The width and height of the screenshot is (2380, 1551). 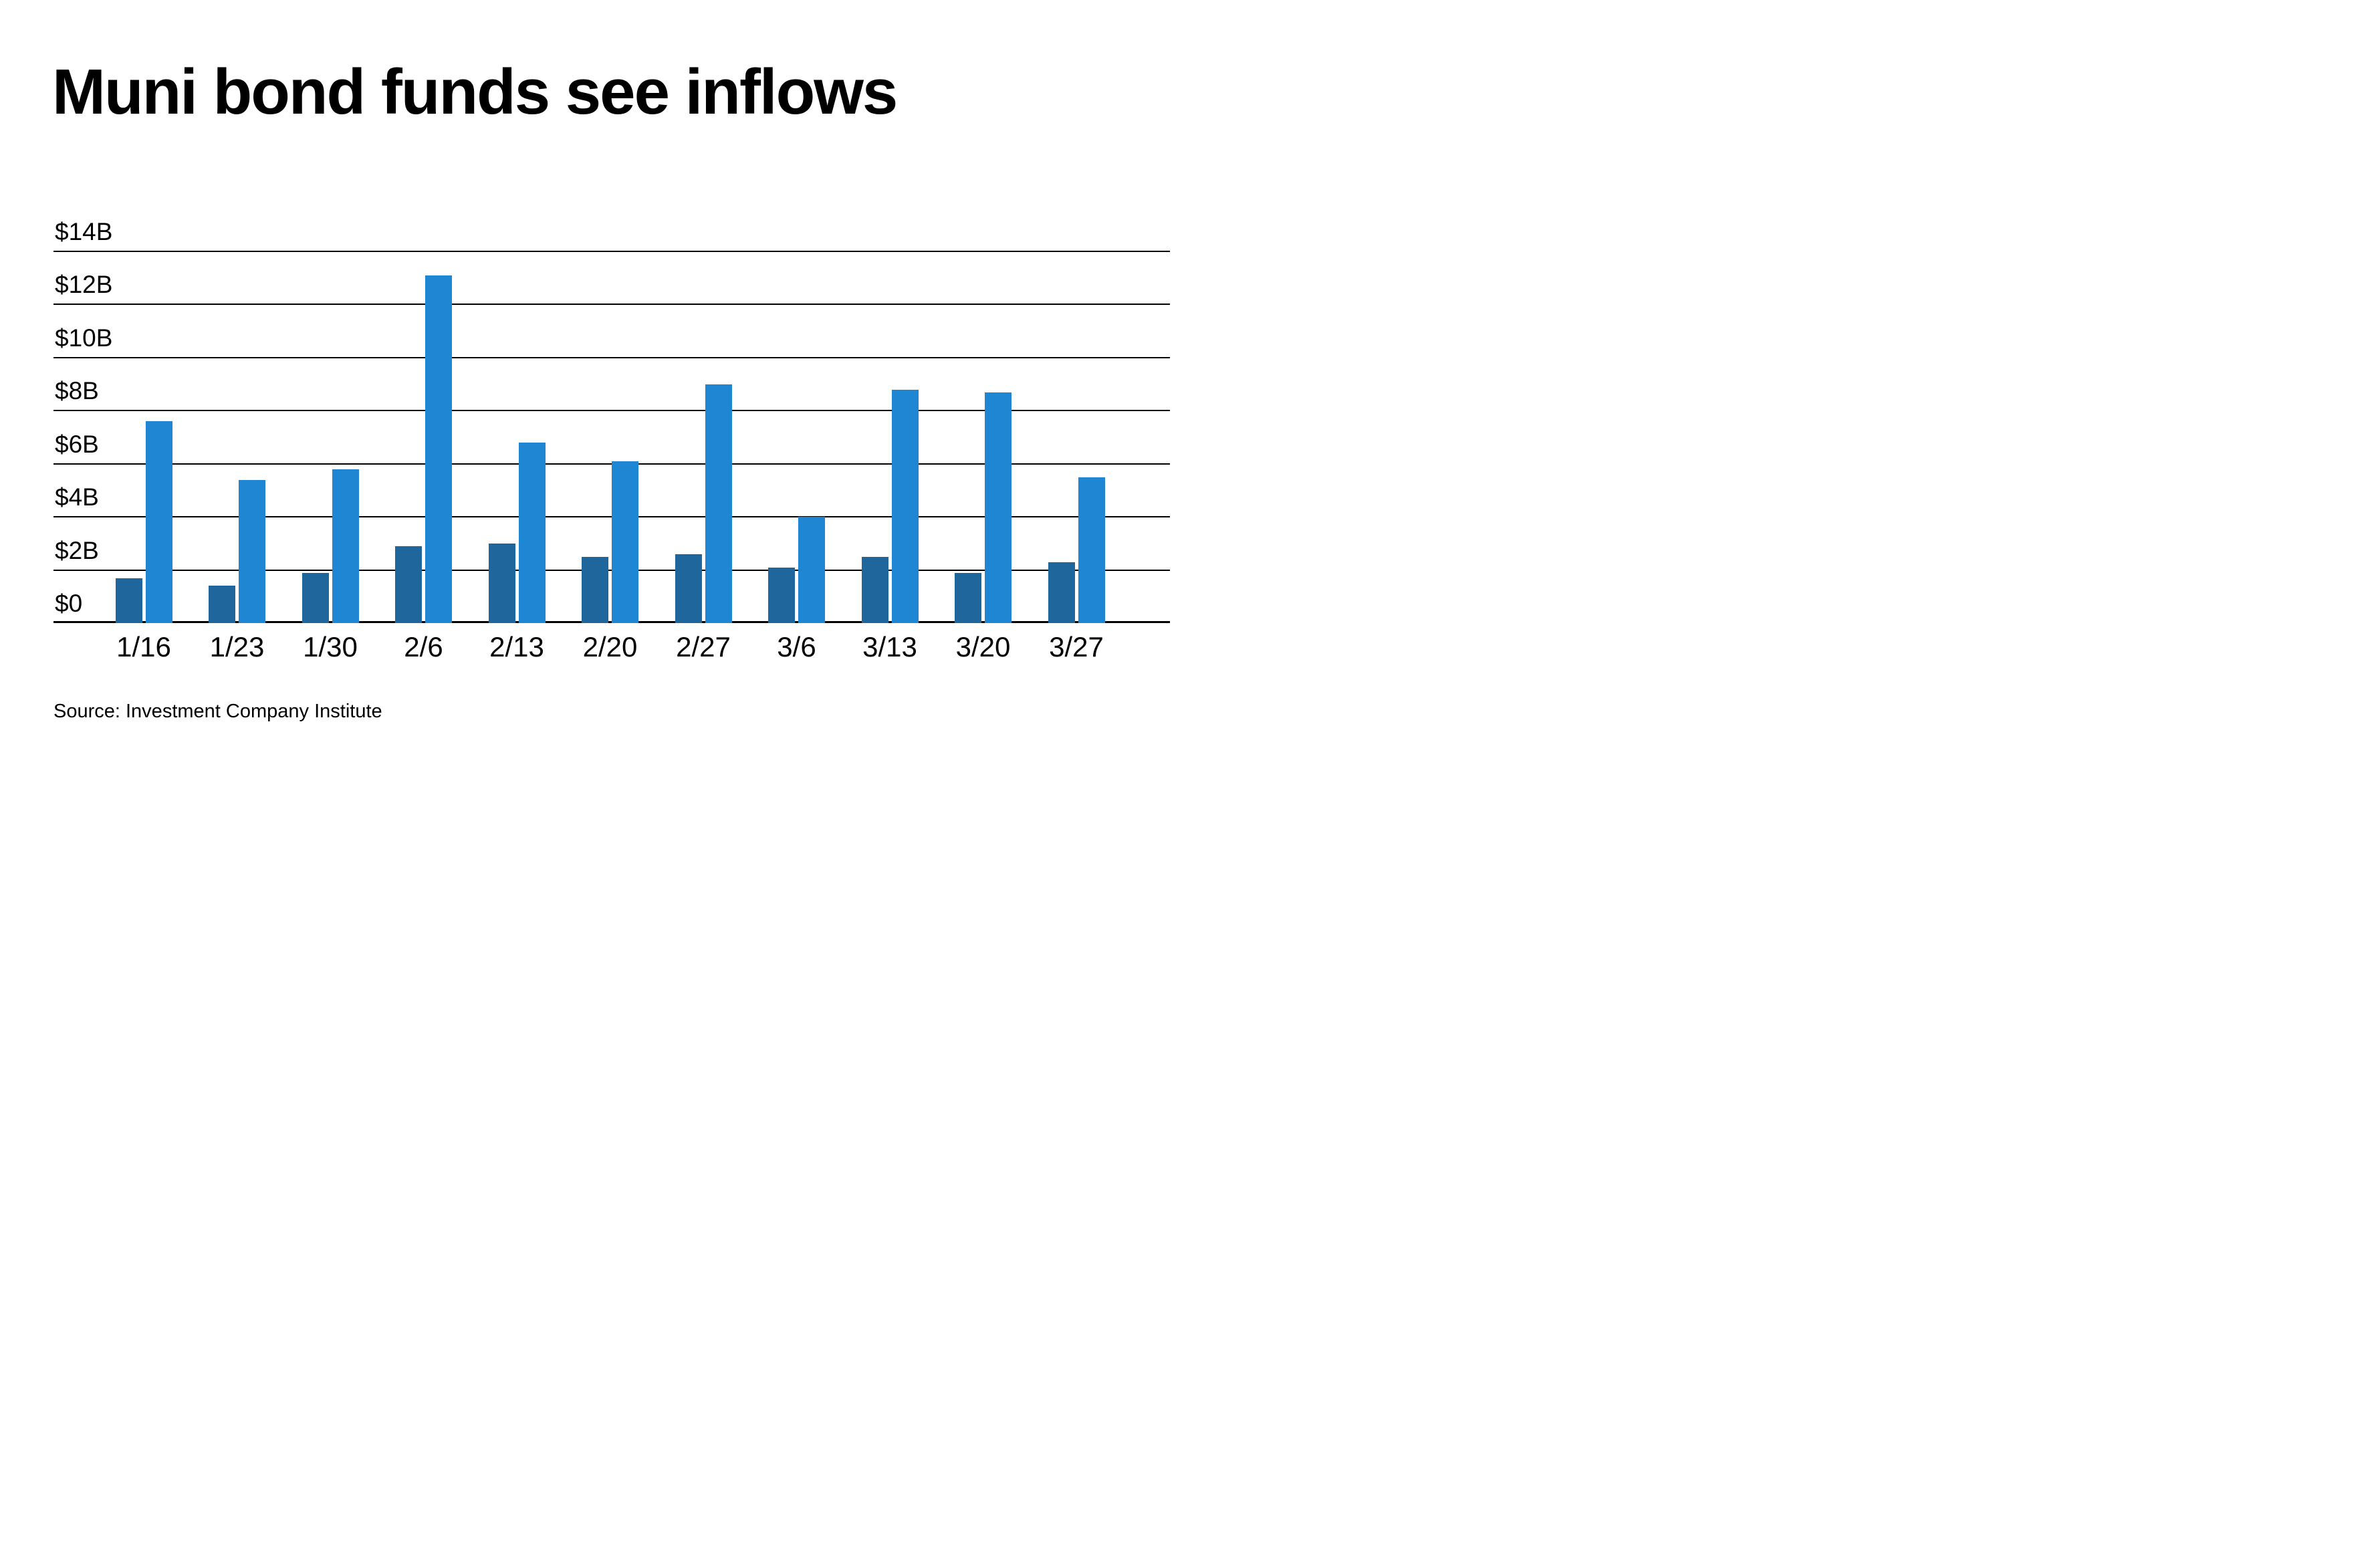 What do you see at coordinates (611, 305) in the screenshot?
I see `gridline-12b` at bounding box center [611, 305].